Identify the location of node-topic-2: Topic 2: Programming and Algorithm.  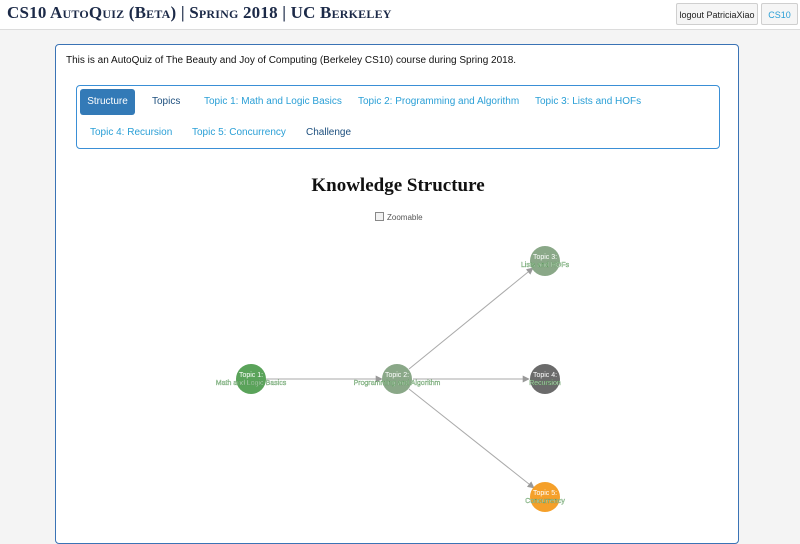
(397, 379).